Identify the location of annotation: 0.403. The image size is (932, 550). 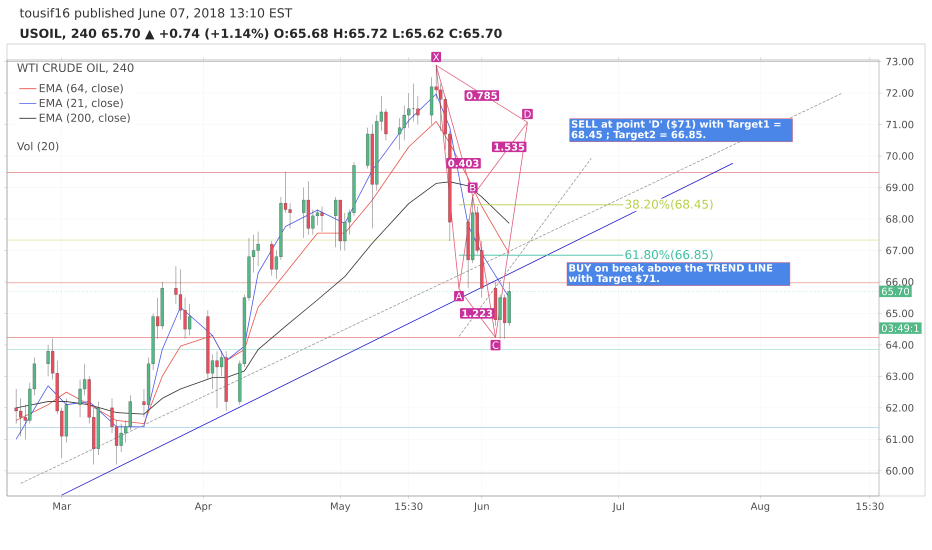
(463, 163).